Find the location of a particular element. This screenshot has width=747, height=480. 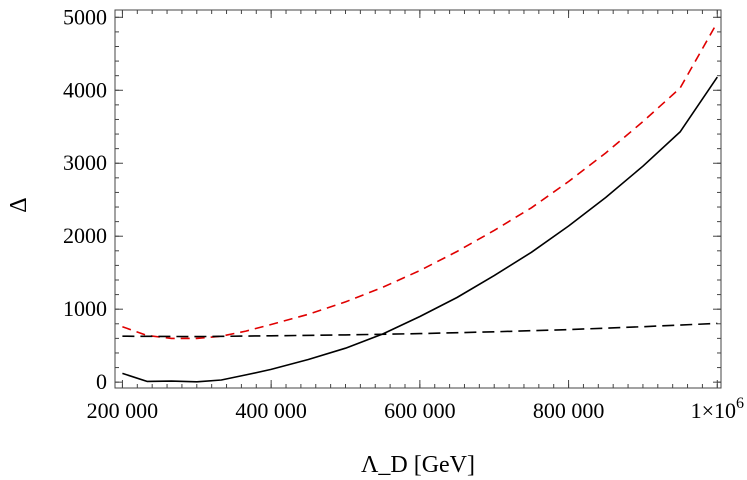

x-tick-label-text: 800 000 is located at coordinates (569, 410).